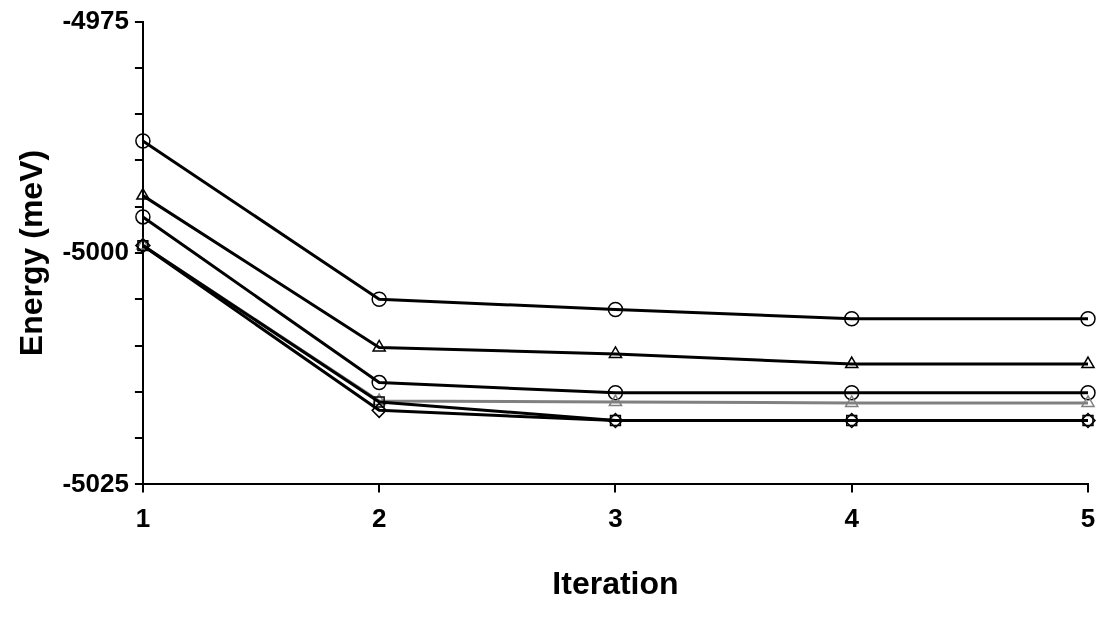 The image size is (1108, 618). What do you see at coordinates (31, 253) in the screenshot?
I see `y-axis-title: Energy (meV)` at bounding box center [31, 253].